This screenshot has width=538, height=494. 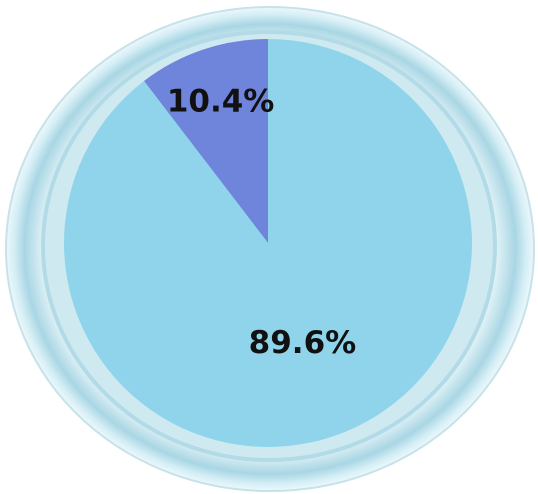 What do you see at coordinates (205, 141) in the screenshot?
I see `pie-slice` at bounding box center [205, 141].